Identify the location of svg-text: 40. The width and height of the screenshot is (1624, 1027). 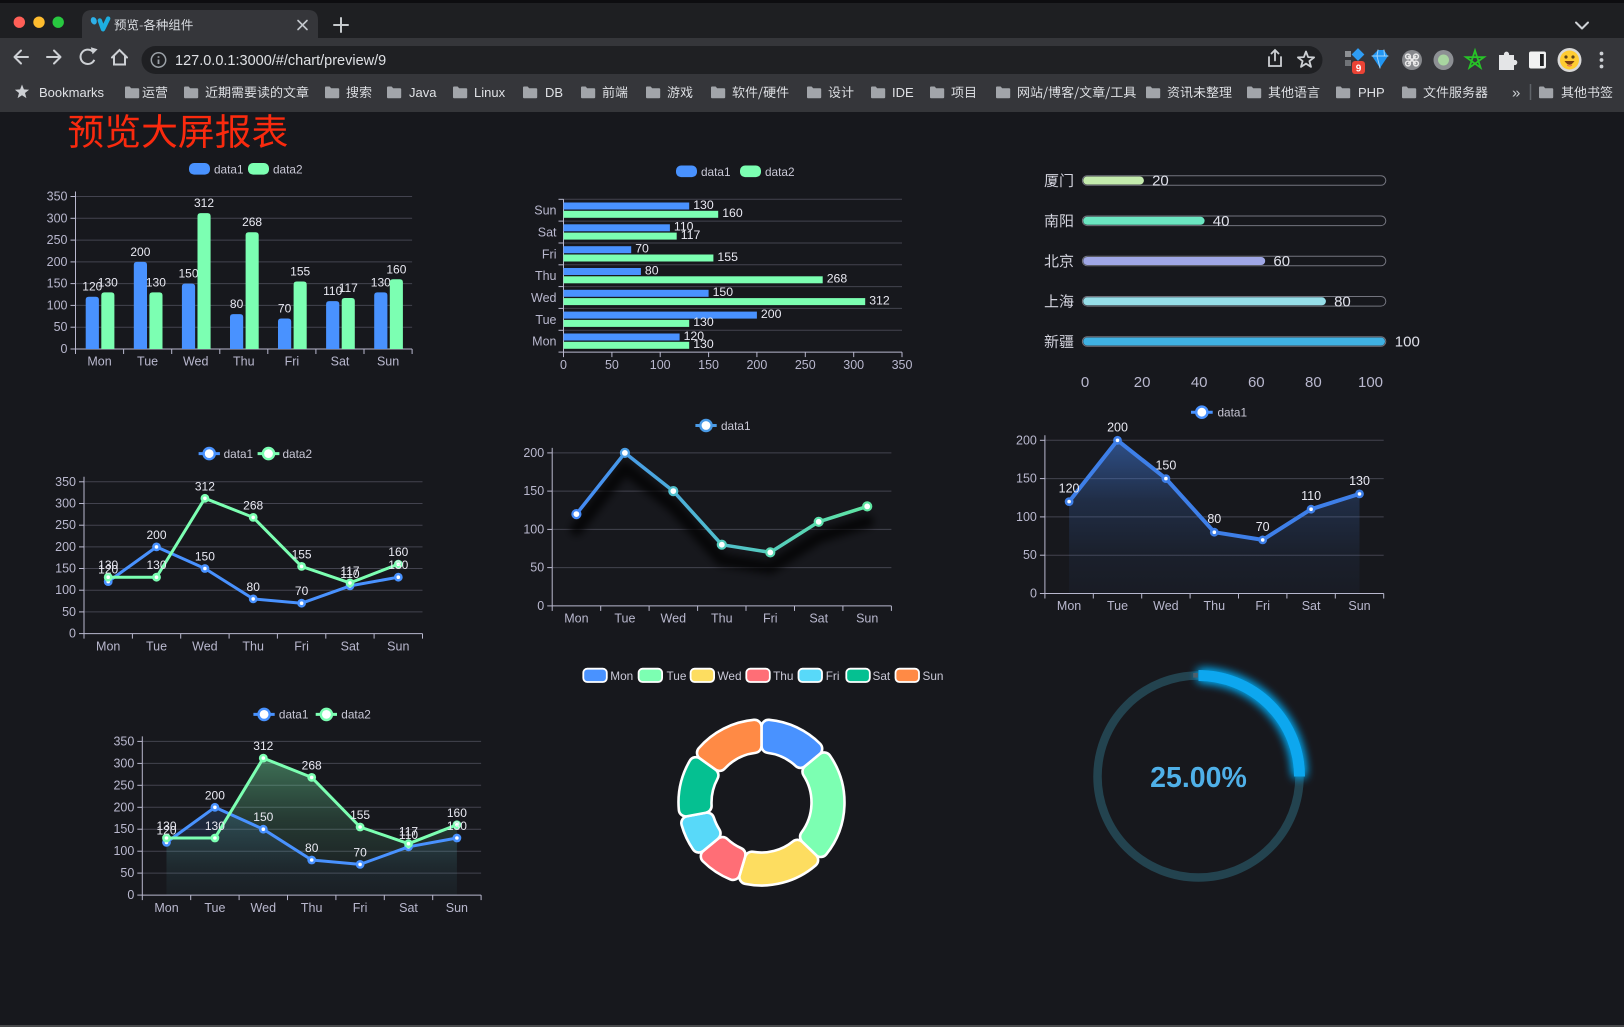
(1199, 382).